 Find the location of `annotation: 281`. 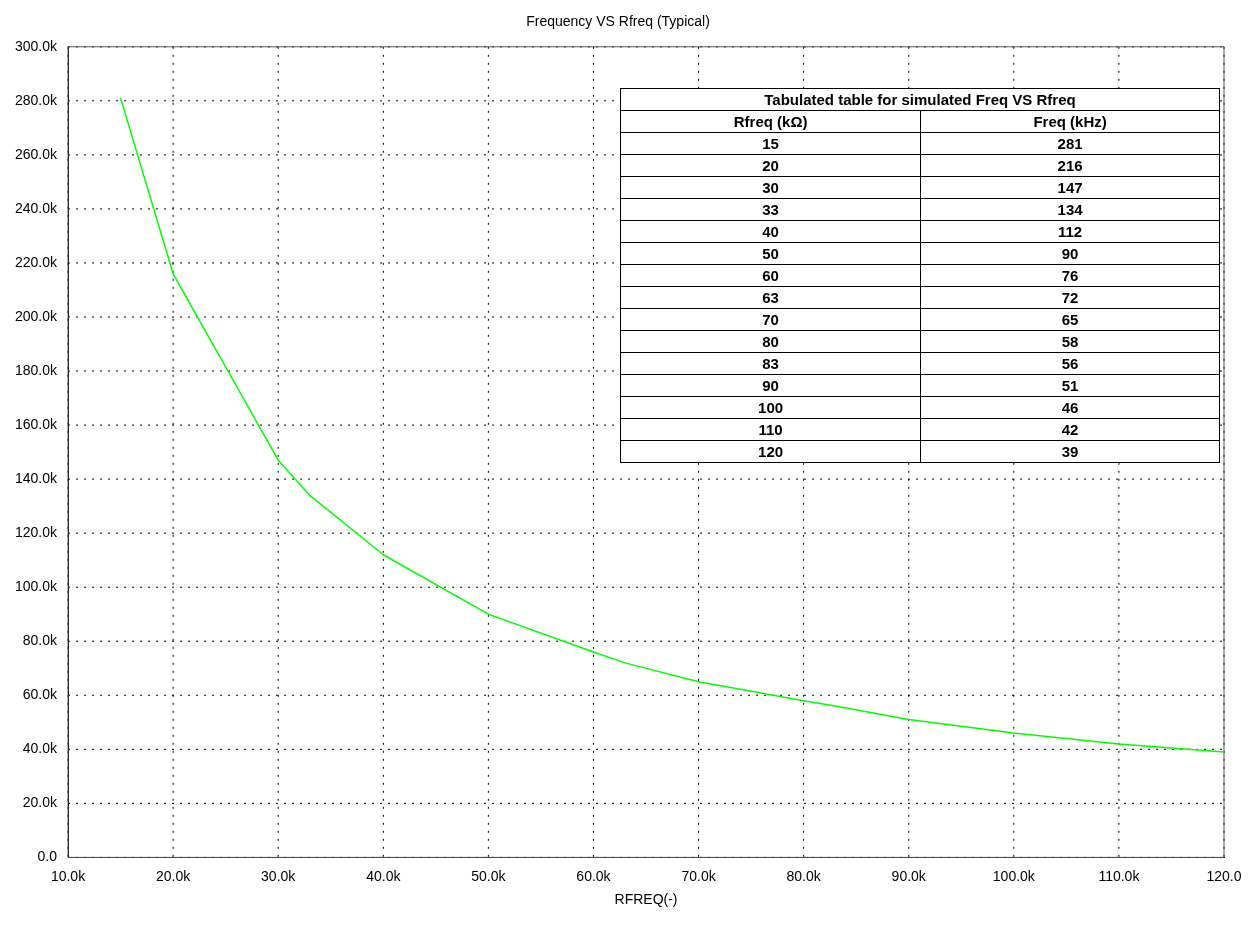

annotation: 281 is located at coordinates (1070, 143).